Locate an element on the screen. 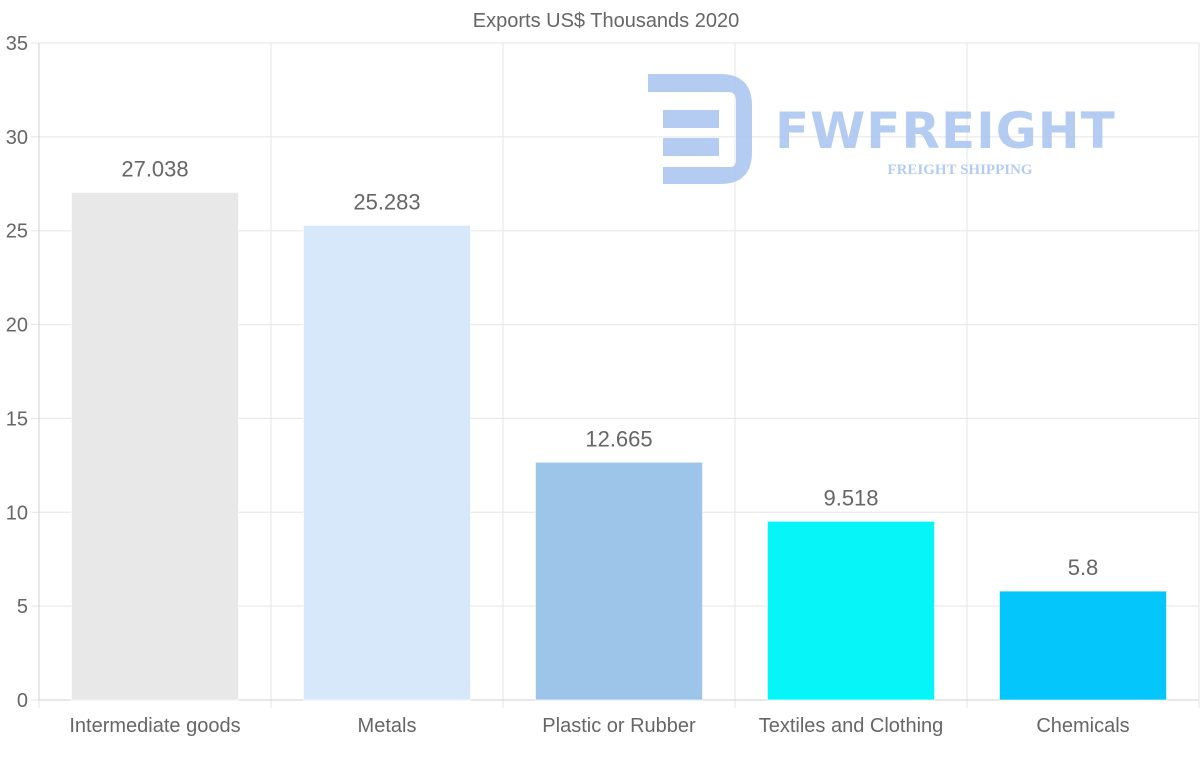 The width and height of the screenshot is (1200, 763). bar-value-label: 12.665 is located at coordinates (618, 438).